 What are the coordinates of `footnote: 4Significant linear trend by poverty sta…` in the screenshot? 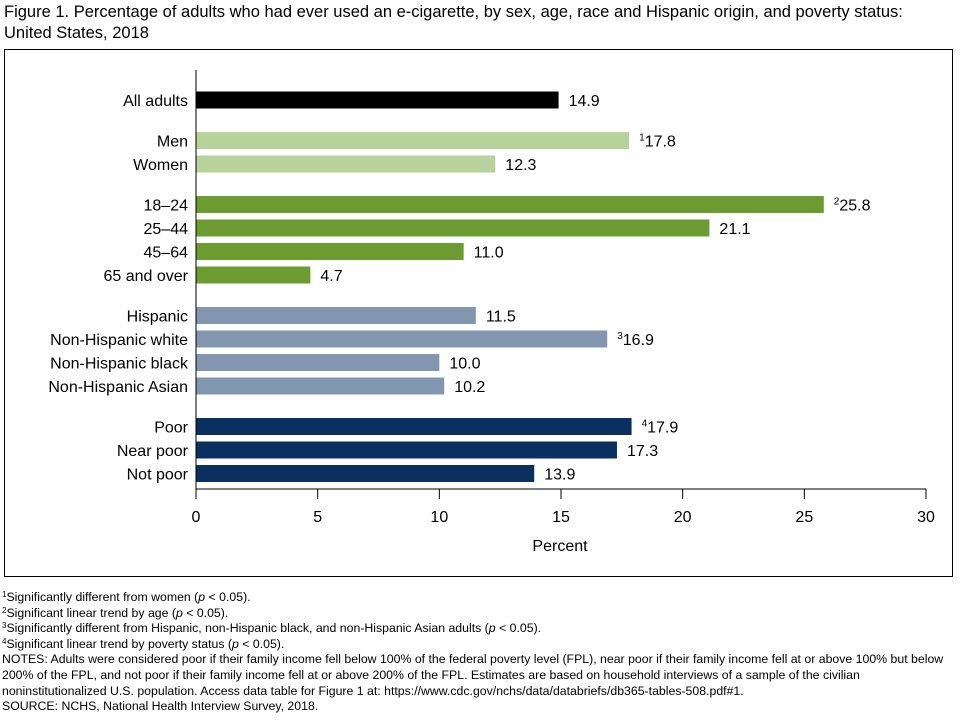 It's located at (143, 643).